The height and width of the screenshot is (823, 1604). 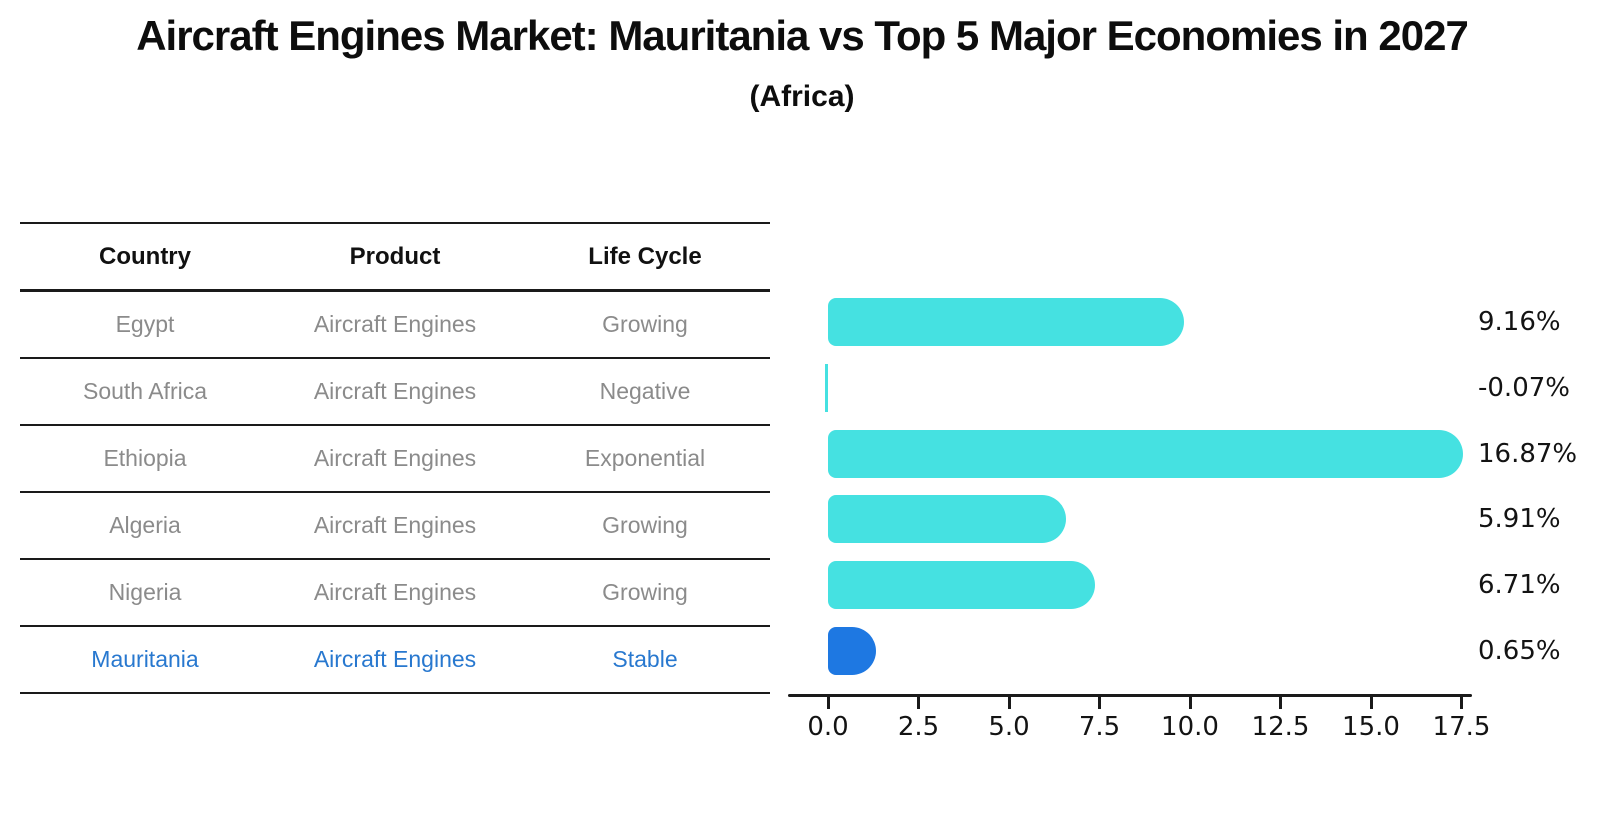 I want to click on bar-mauritania, so click(x=852, y=651).